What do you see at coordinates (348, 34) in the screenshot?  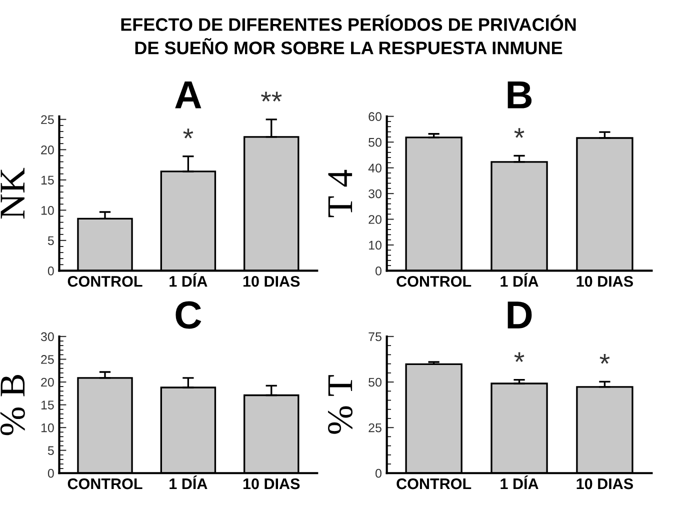 I see `text: EFECTO DE DIFERENTES PERÍODOS DE PRIVACIÓN DE SUEÑO MOR SOBRE LA RESPUESTA INMUNE` at bounding box center [348, 34].